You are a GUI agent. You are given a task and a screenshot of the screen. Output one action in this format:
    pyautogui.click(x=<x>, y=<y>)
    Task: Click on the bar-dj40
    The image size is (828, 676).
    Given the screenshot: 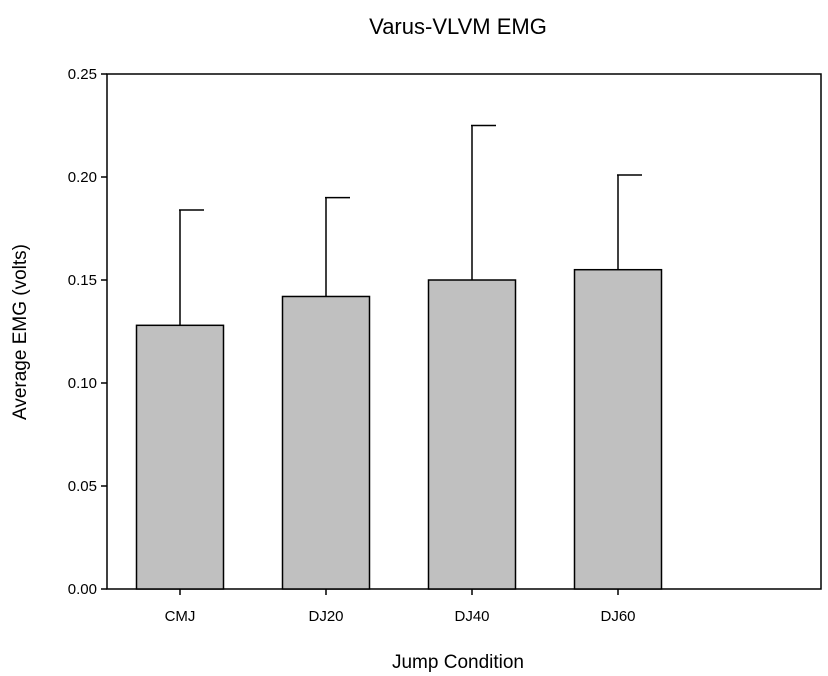 What is the action you would take?
    pyautogui.click(x=472, y=434)
    